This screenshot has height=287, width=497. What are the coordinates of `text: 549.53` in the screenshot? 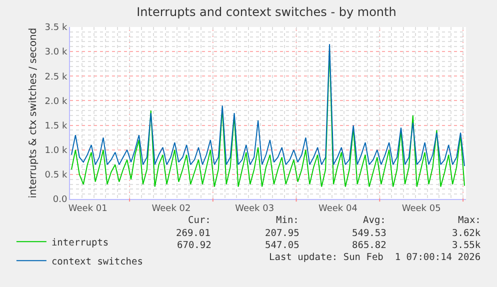 It's located at (369, 233).